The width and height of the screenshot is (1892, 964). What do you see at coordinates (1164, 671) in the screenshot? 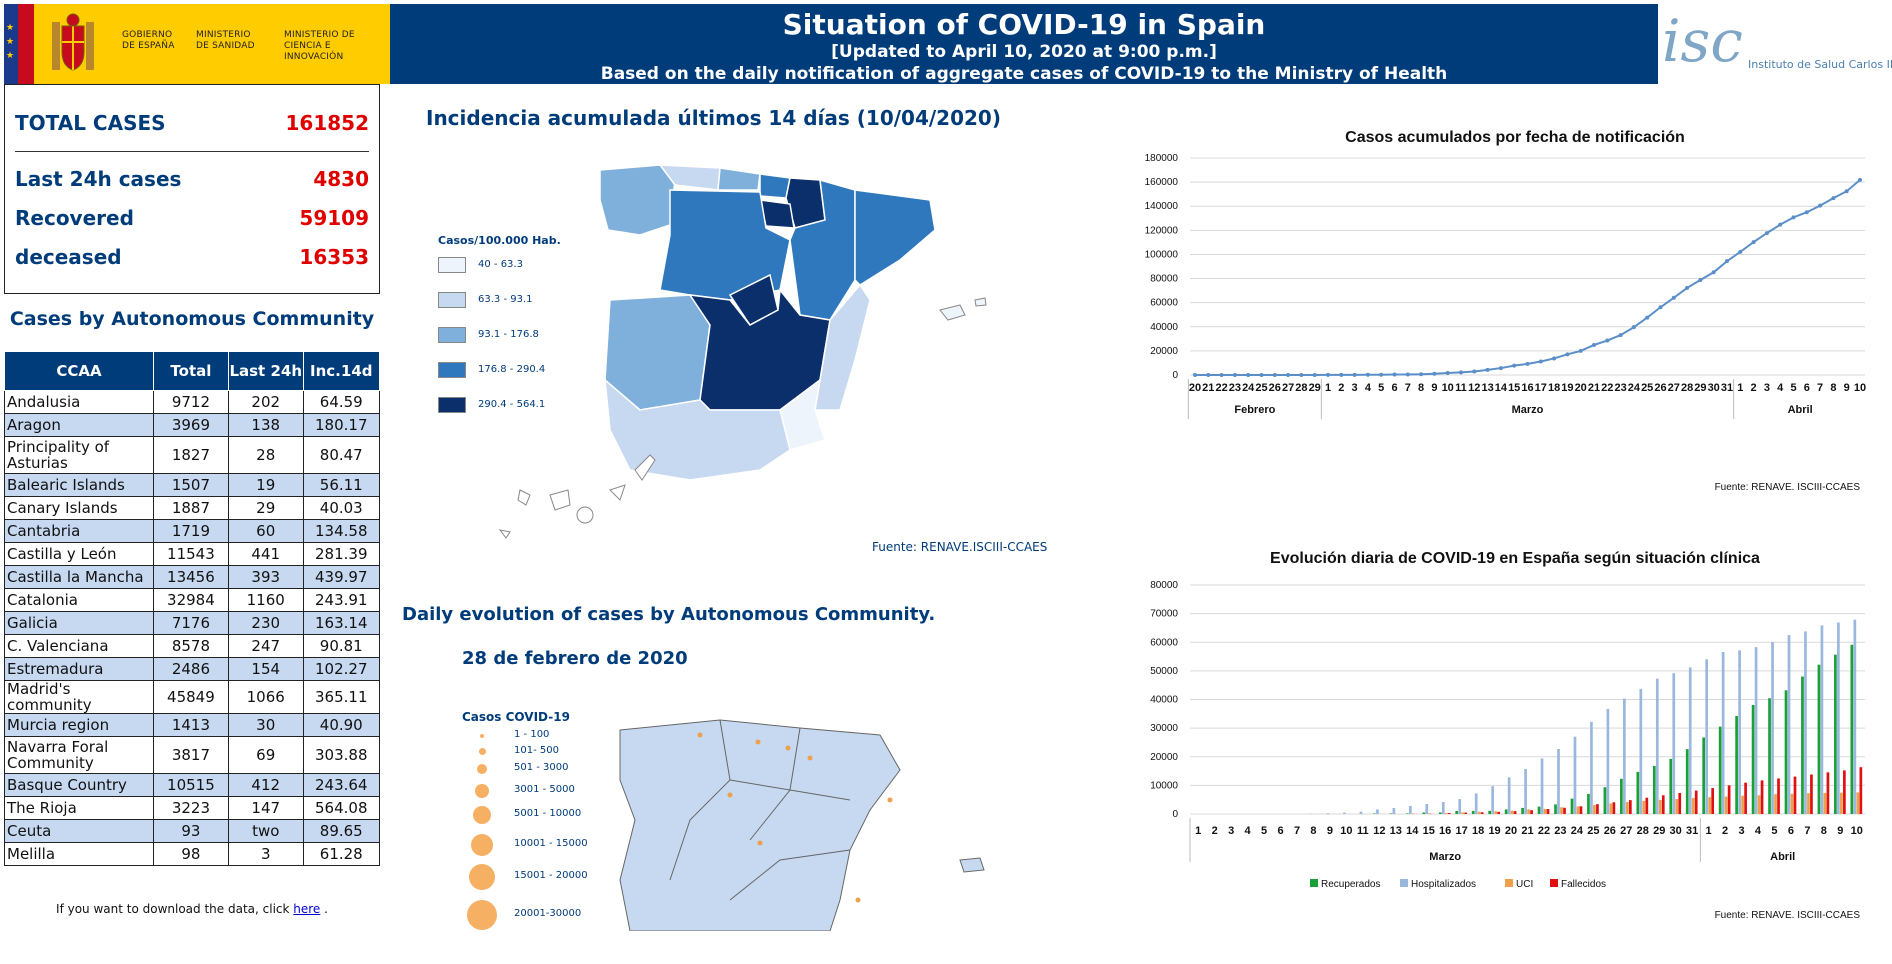
I see `y-tick-label: 50000` at bounding box center [1164, 671].